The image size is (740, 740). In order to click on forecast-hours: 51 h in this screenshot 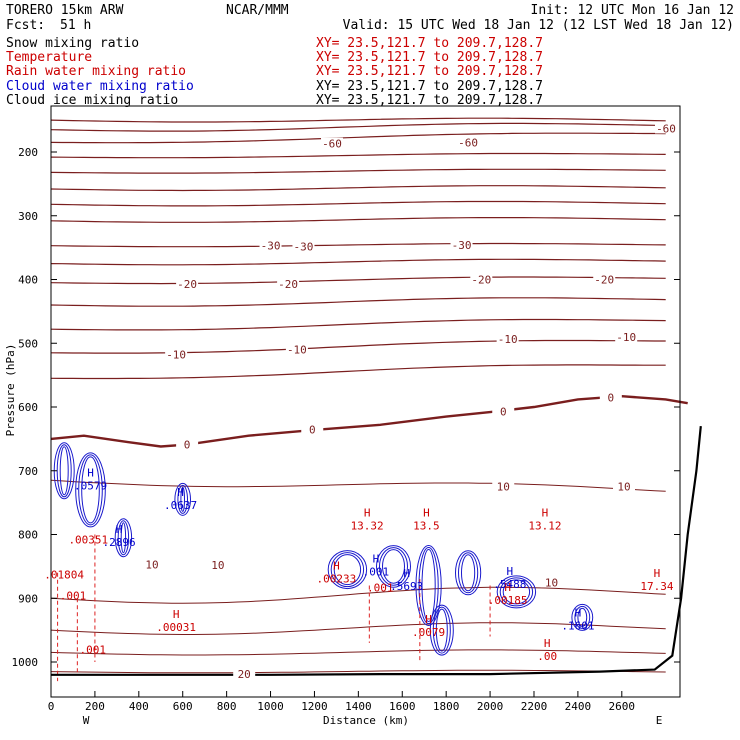, I will do `click(75, 25)`.